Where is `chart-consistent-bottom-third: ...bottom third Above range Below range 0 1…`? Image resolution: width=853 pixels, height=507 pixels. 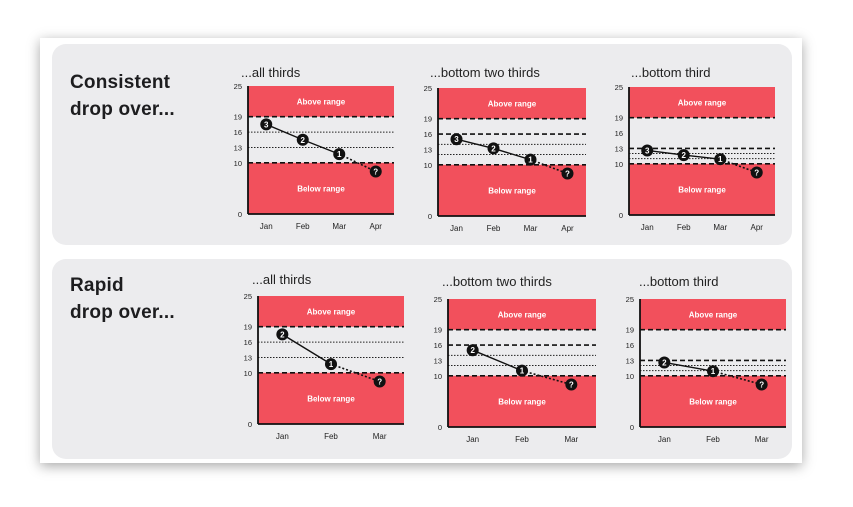
chart-consistent-bottom-third: ...bottom third Above range Below range 0 1… is located at coordinates (695, 152).